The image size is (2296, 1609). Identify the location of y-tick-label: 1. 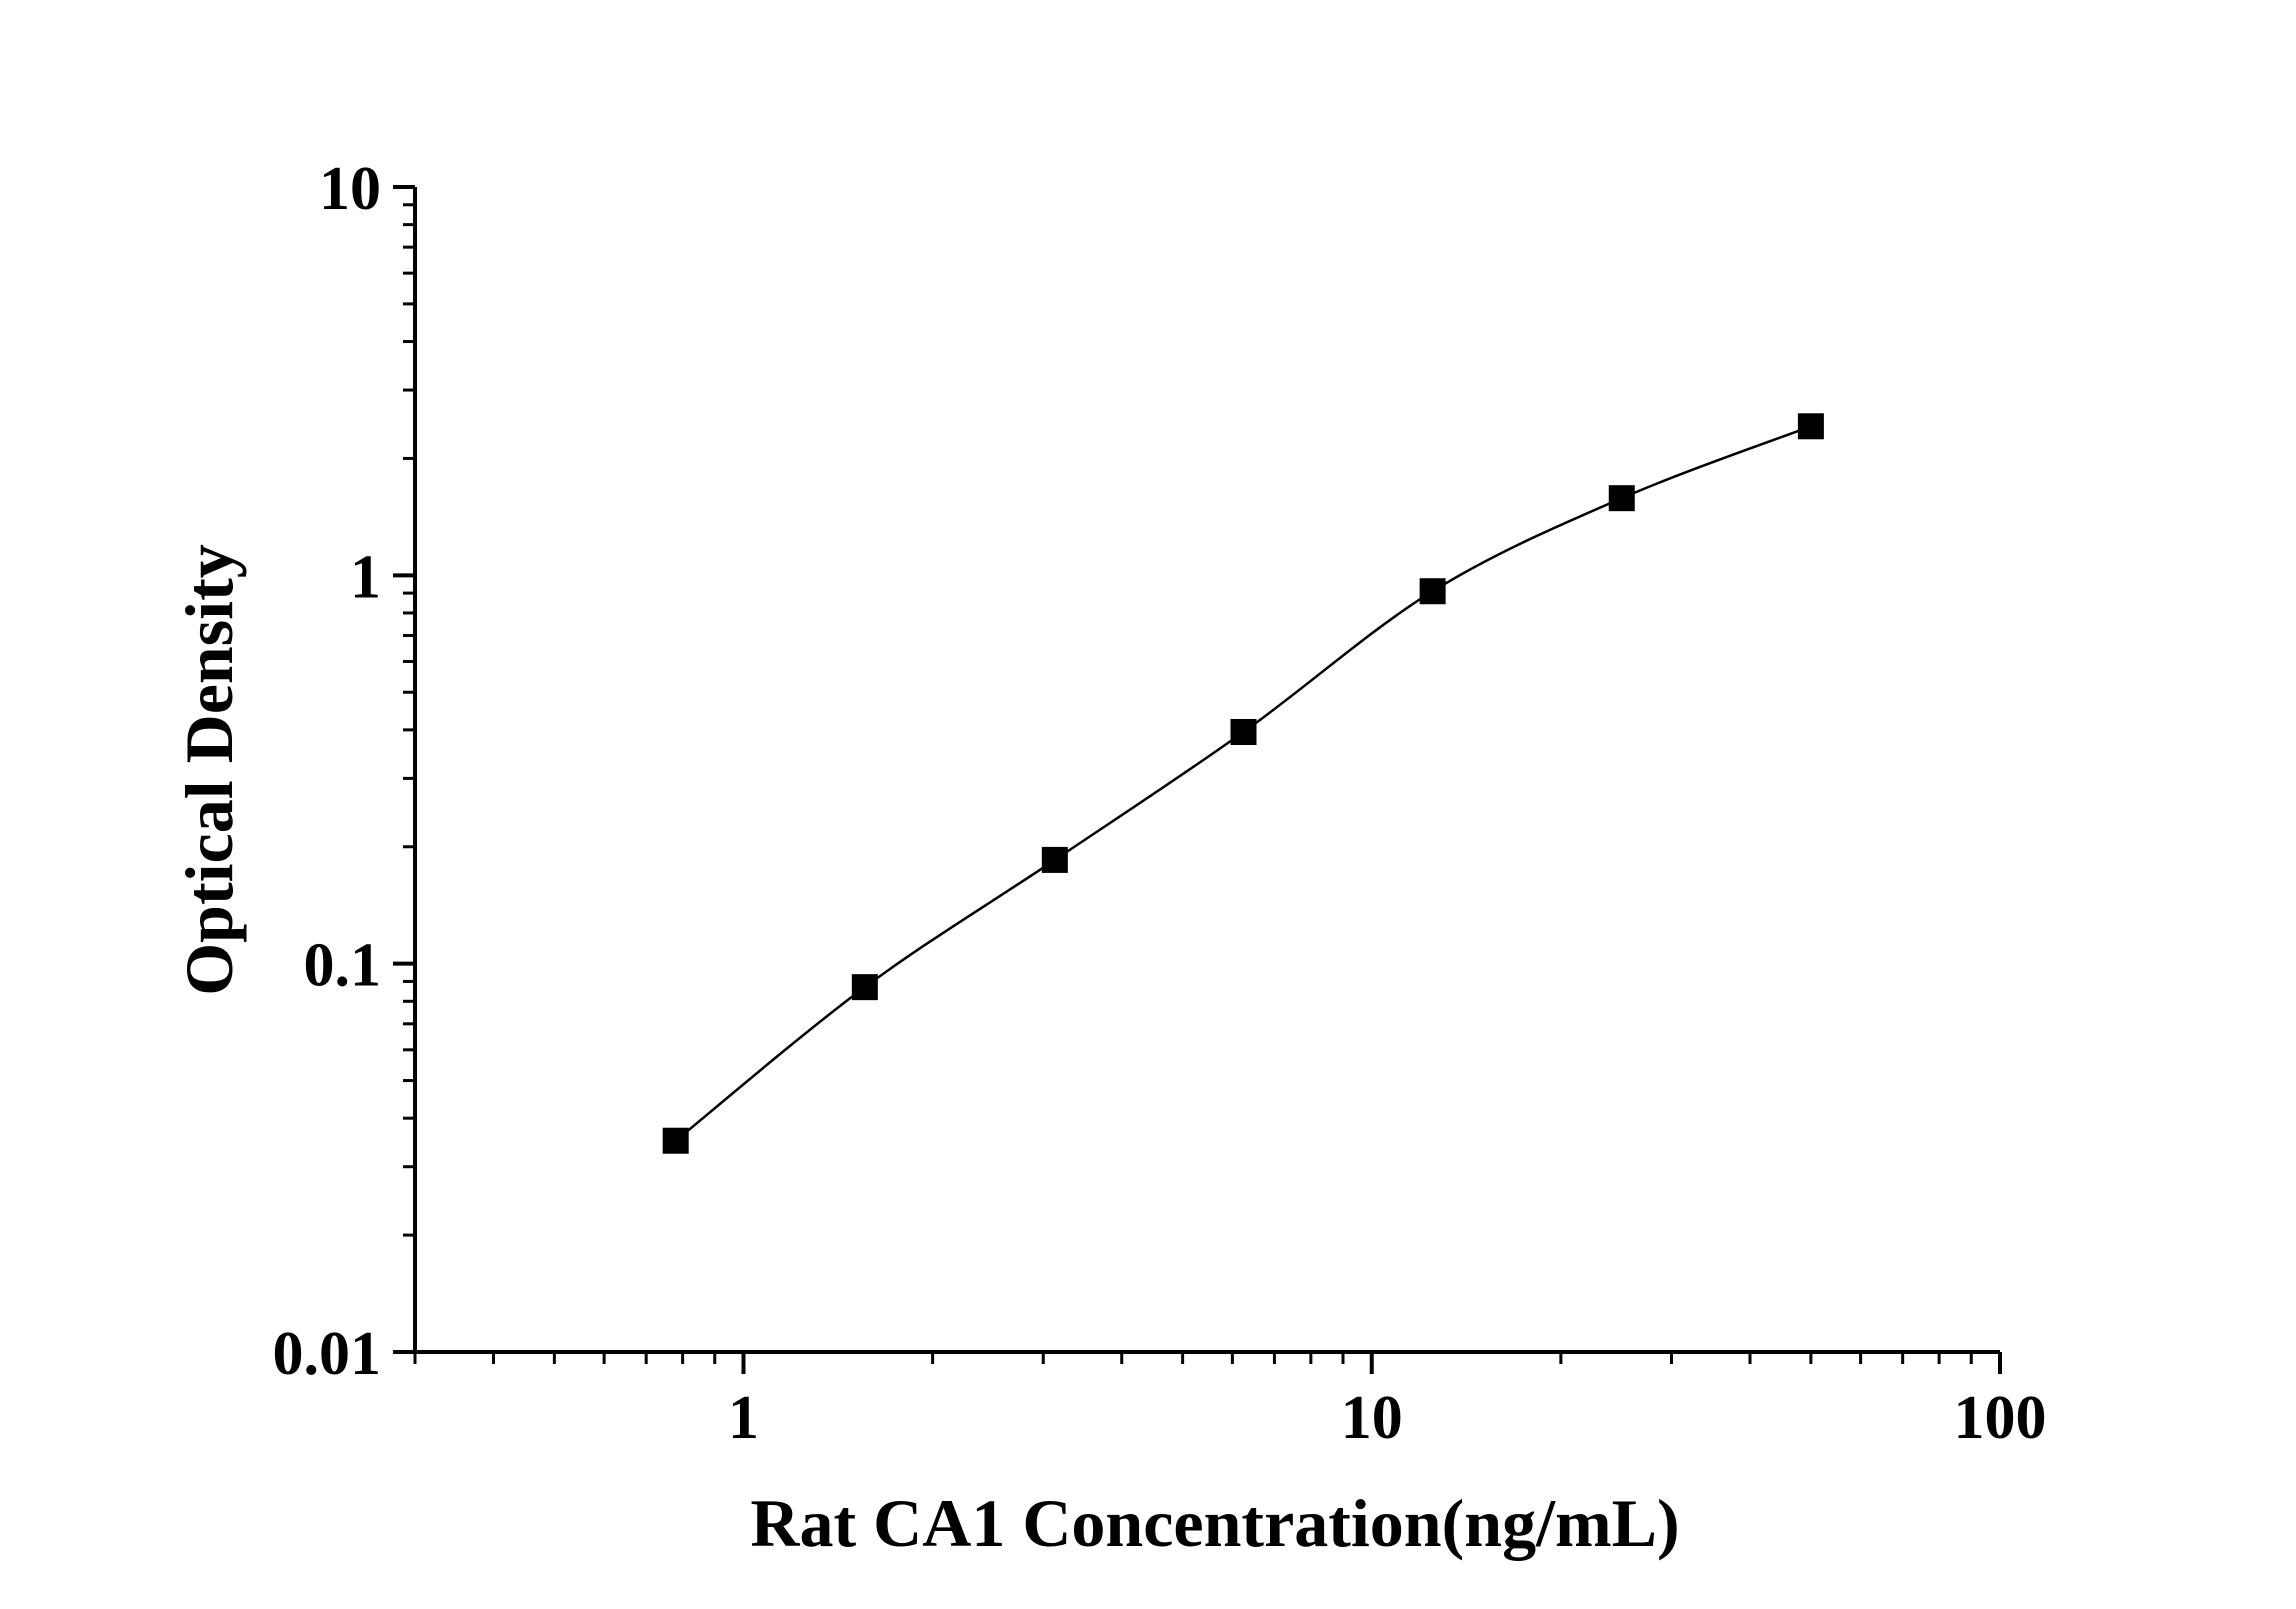
(365, 577).